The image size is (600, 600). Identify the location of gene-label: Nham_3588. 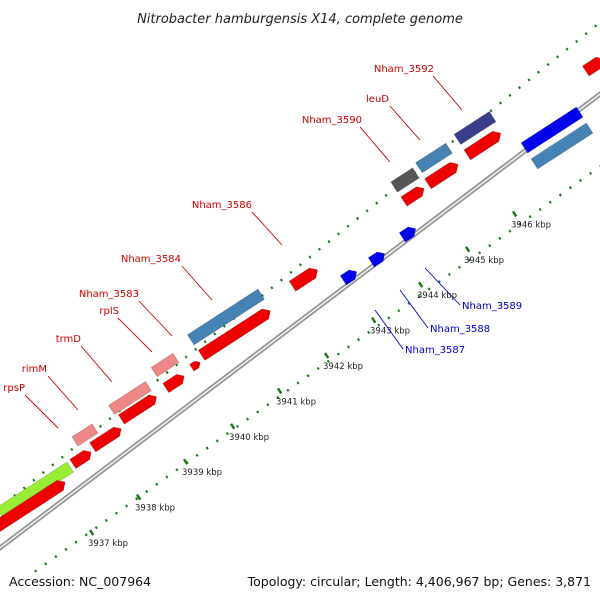
(460, 329).